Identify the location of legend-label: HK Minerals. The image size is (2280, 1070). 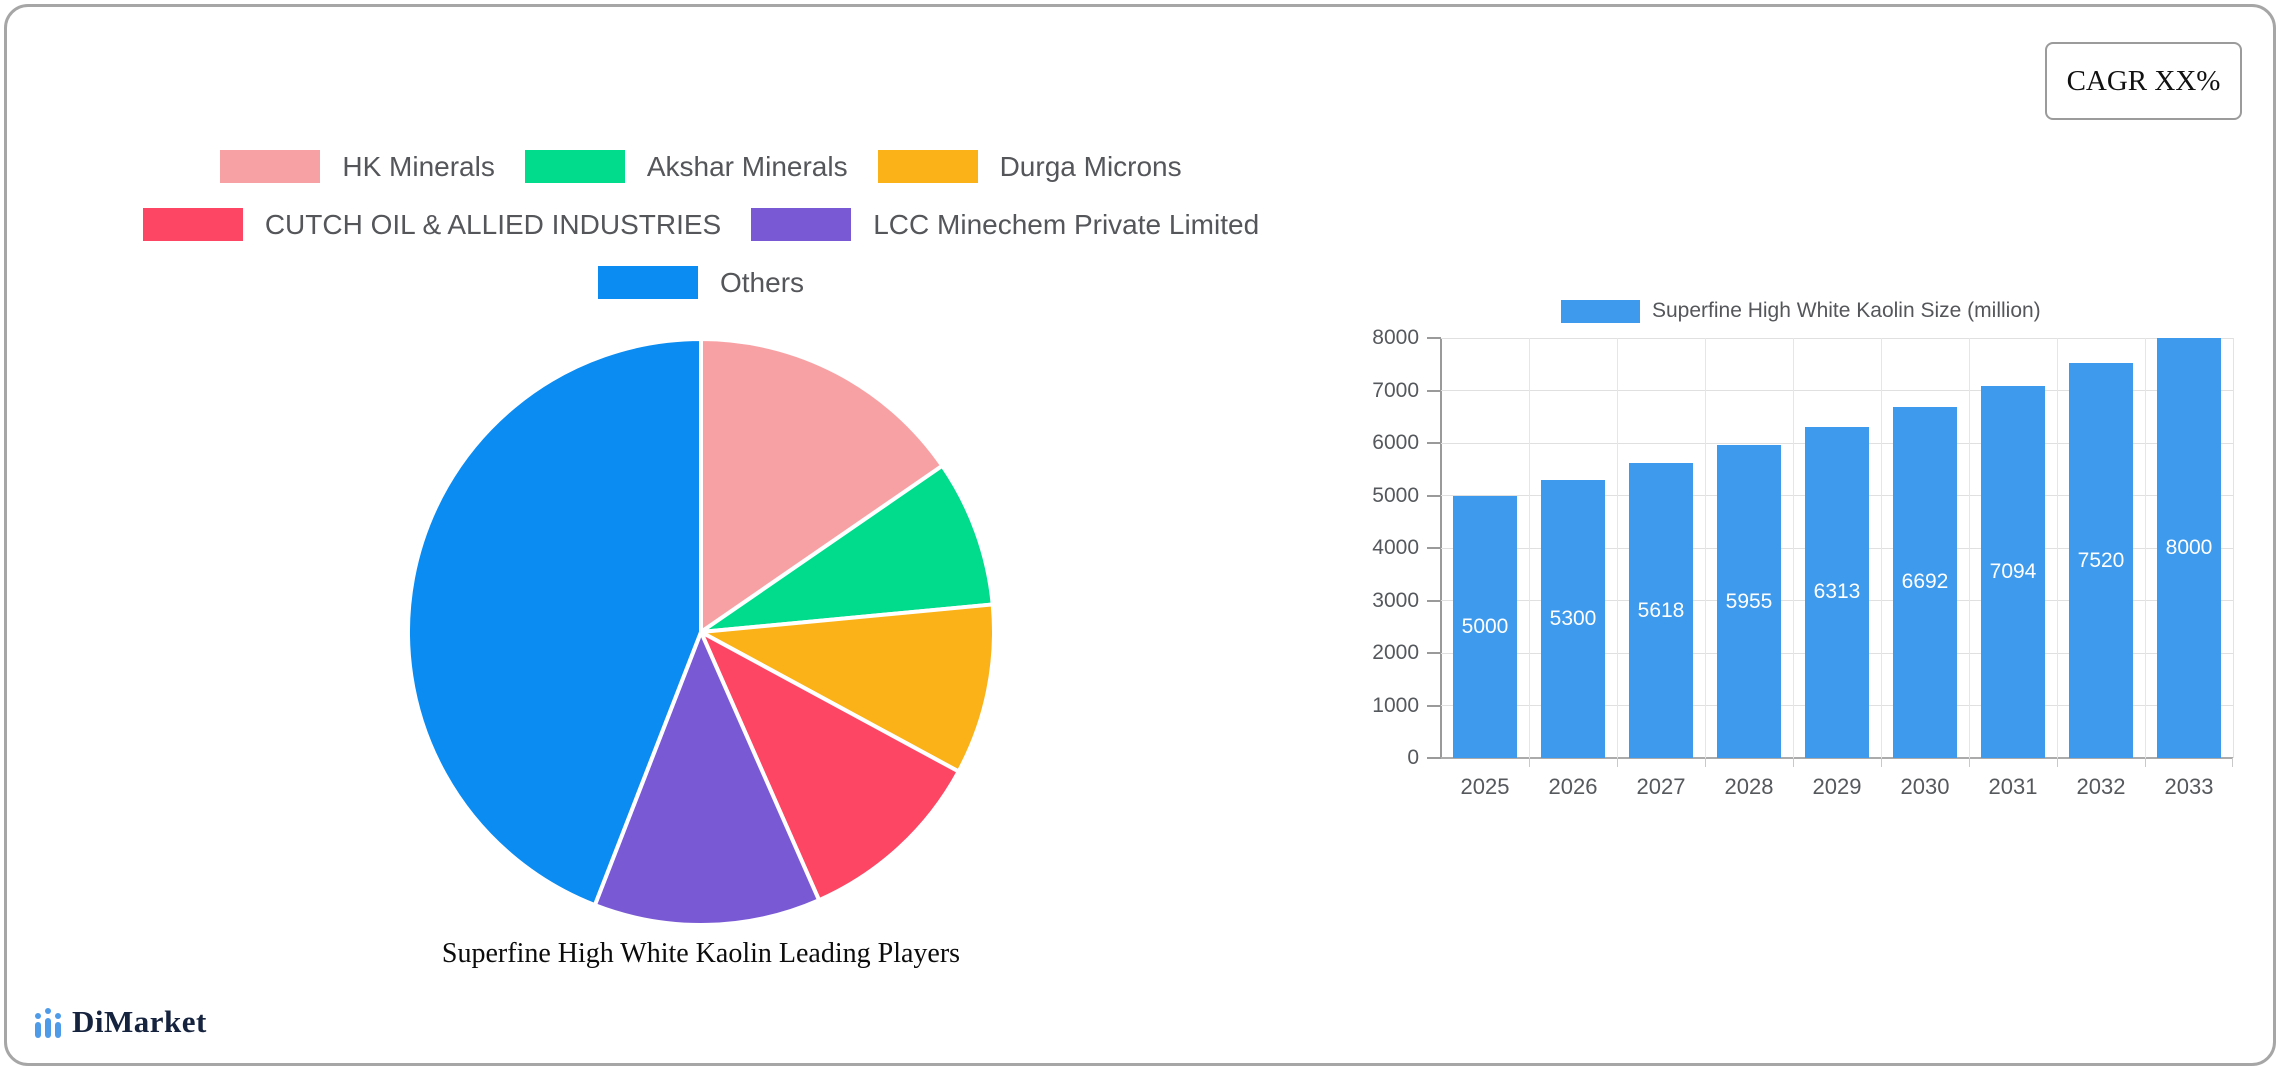
(418, 166).